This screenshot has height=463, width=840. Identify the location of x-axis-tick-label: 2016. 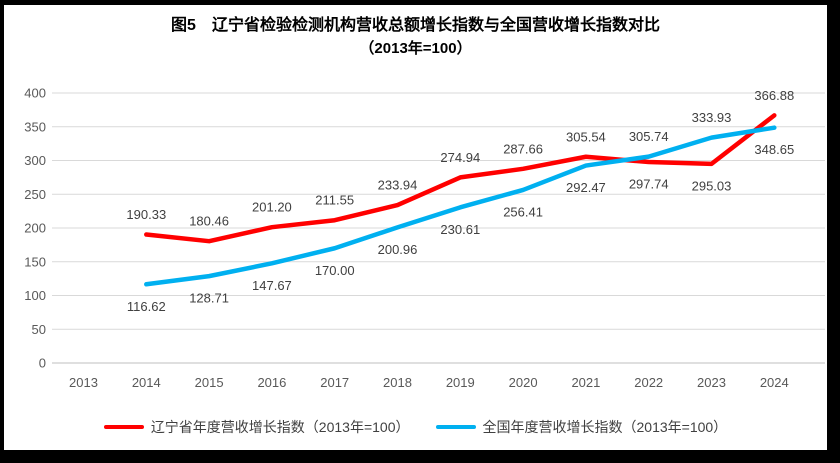
(271, 382).